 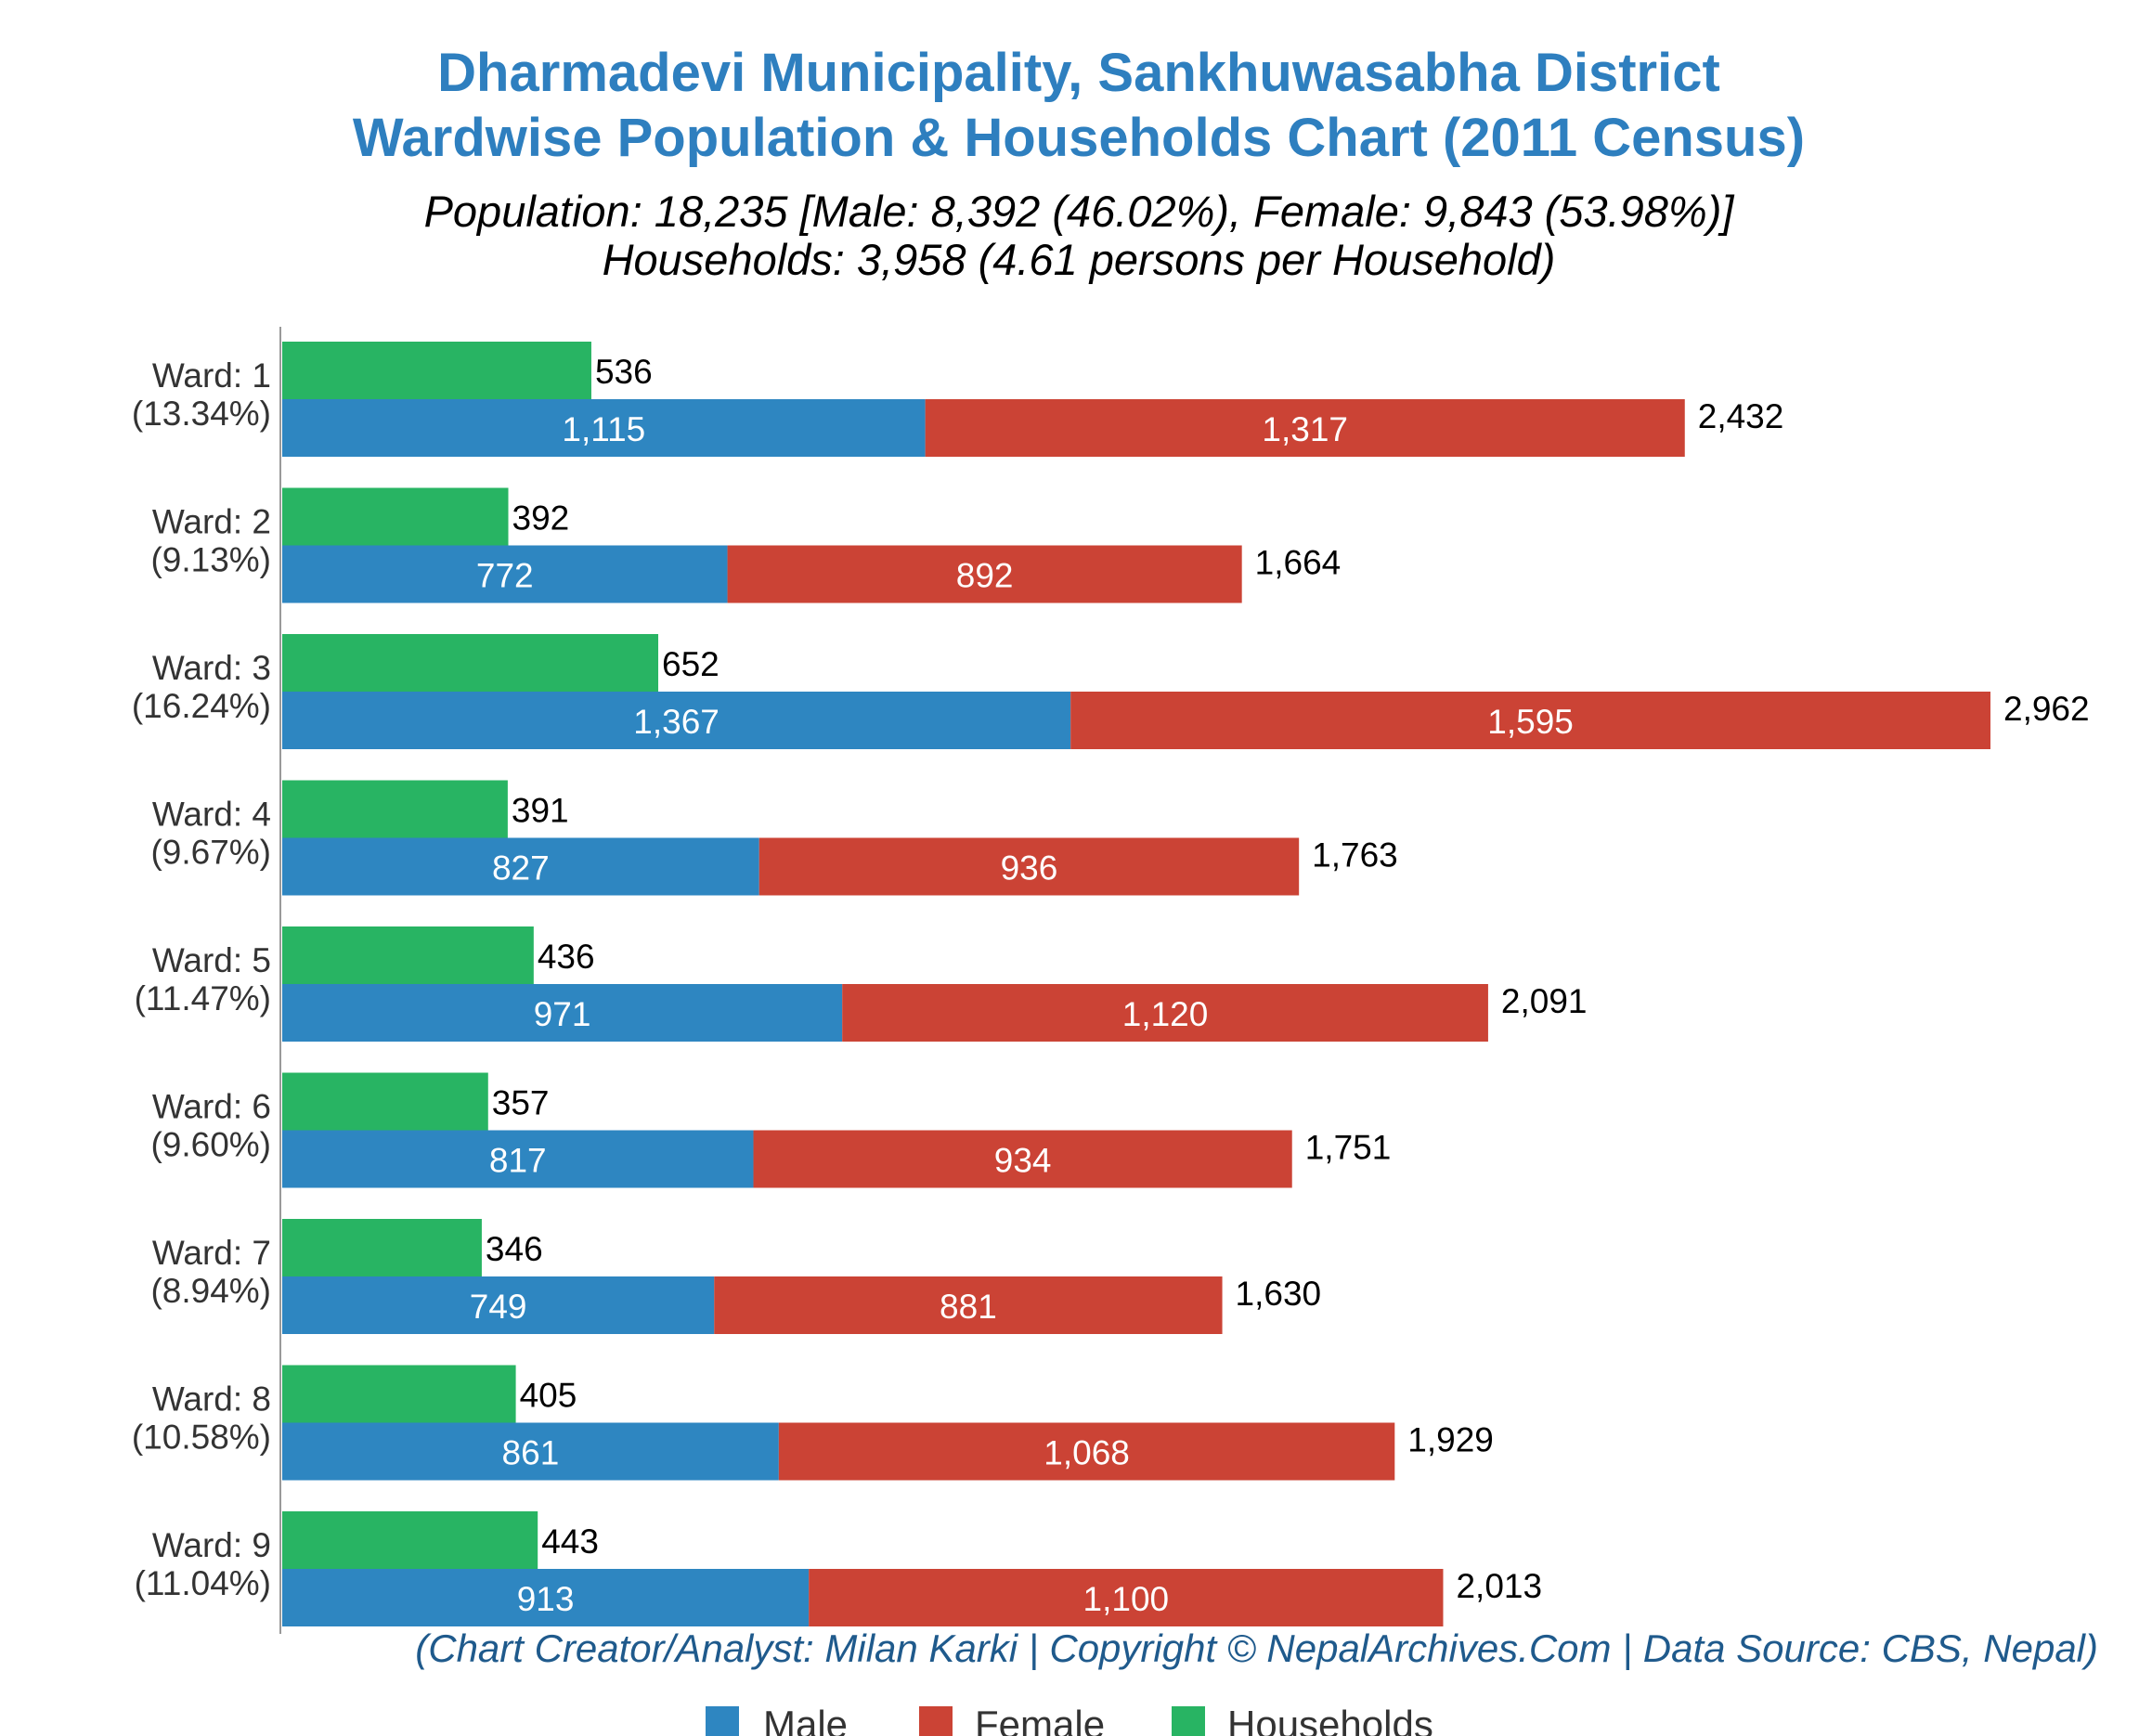 What do you see at coordinates (1741, 416) in the screenshot?
I see `total-value-label: 2,432` at bounding box center [1741, 416].